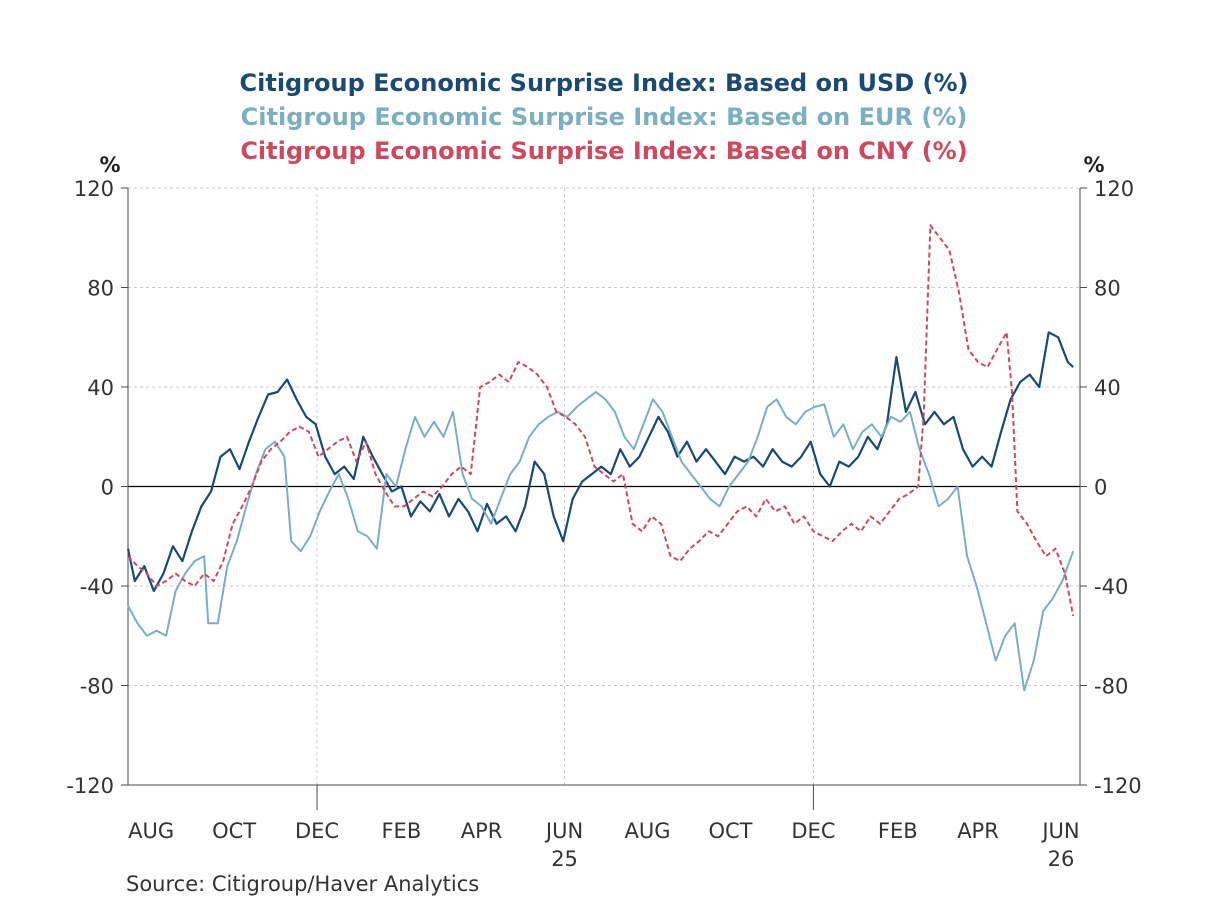 Image resolution: width=1208 pixels, height=906 pixels. I want to click on y-tick-label-left: 0, so click(107, 488).